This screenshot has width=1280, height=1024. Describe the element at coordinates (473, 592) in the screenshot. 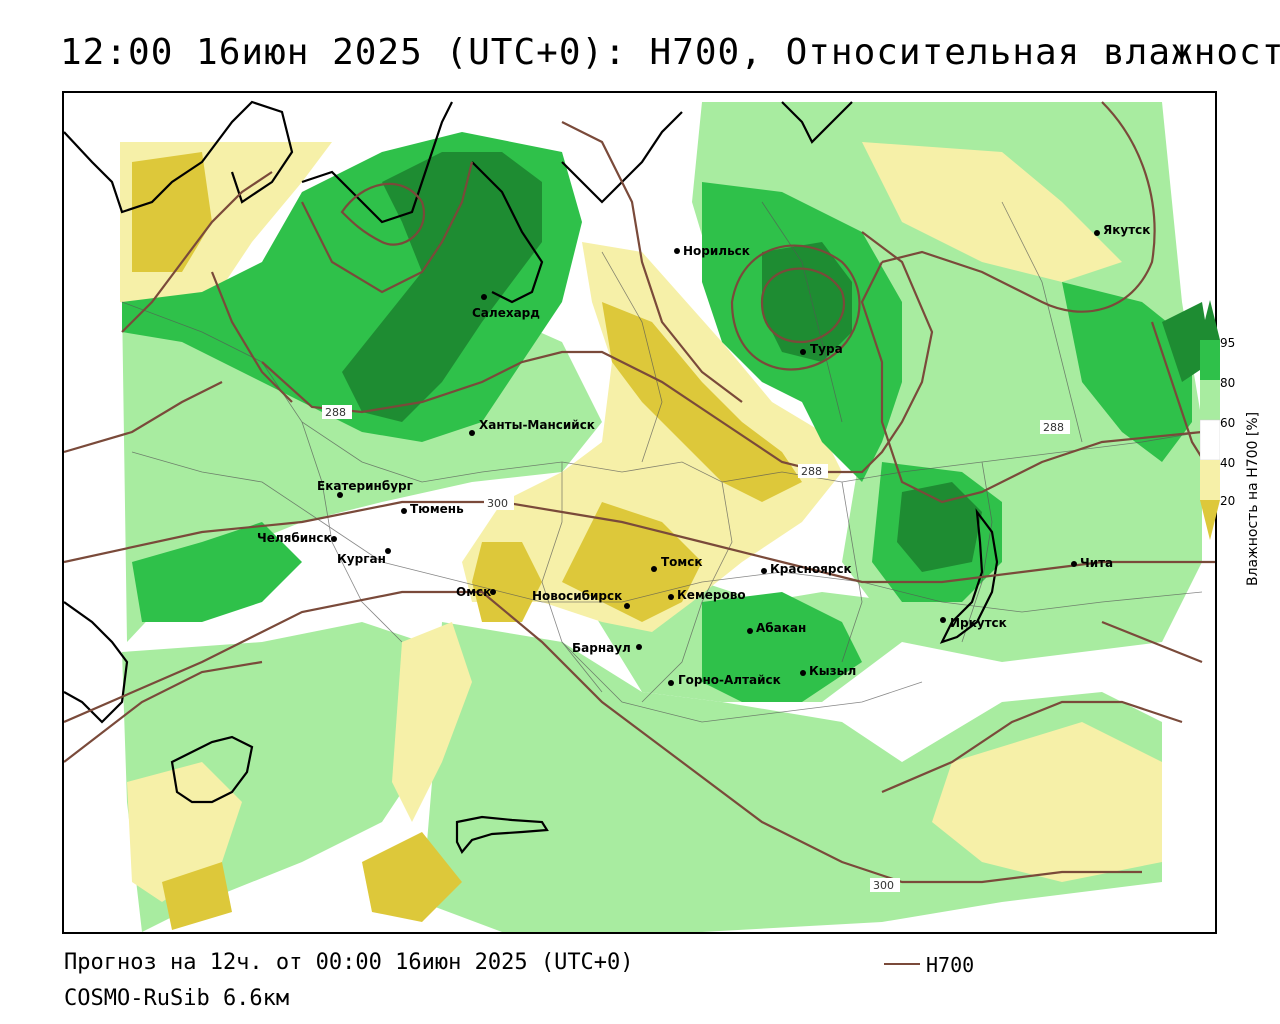

I see `city-label-omsk: Омск` at that location.